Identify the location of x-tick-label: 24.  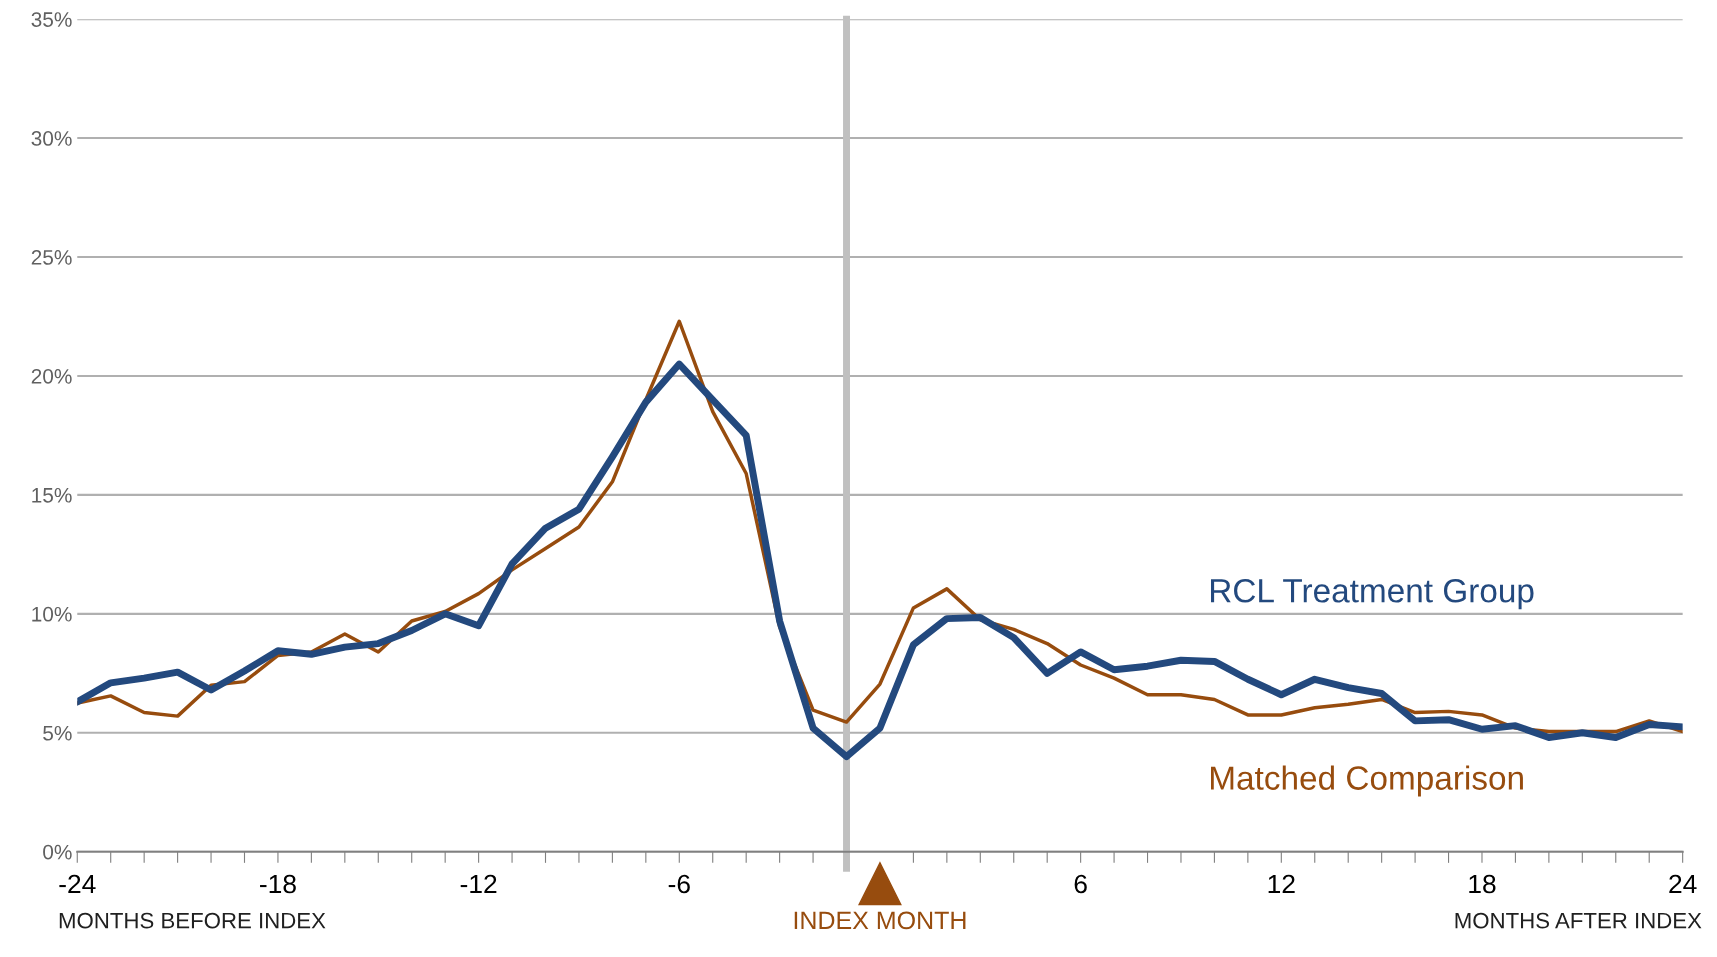
(1683, 884).